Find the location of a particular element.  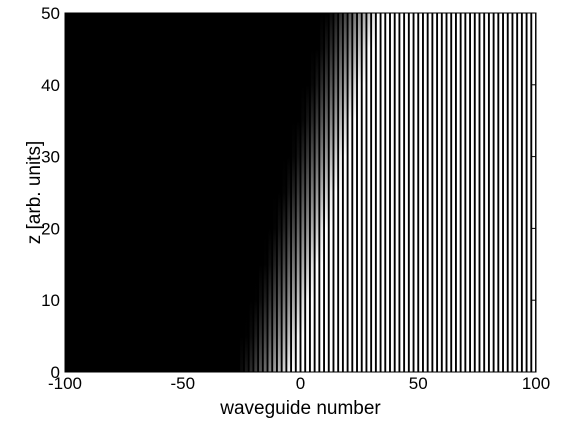

x-tick-label: 50 is located at coordinates (418, 383).